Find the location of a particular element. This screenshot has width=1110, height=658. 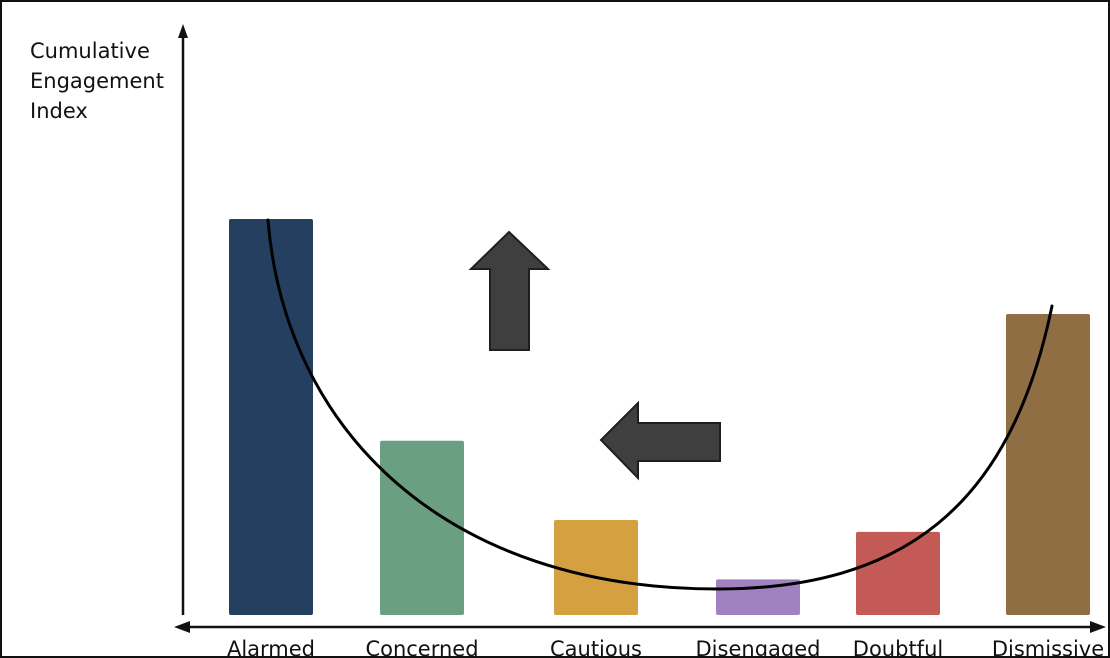

category-label-concerned: Concerned is located at coordinates (421, 647).